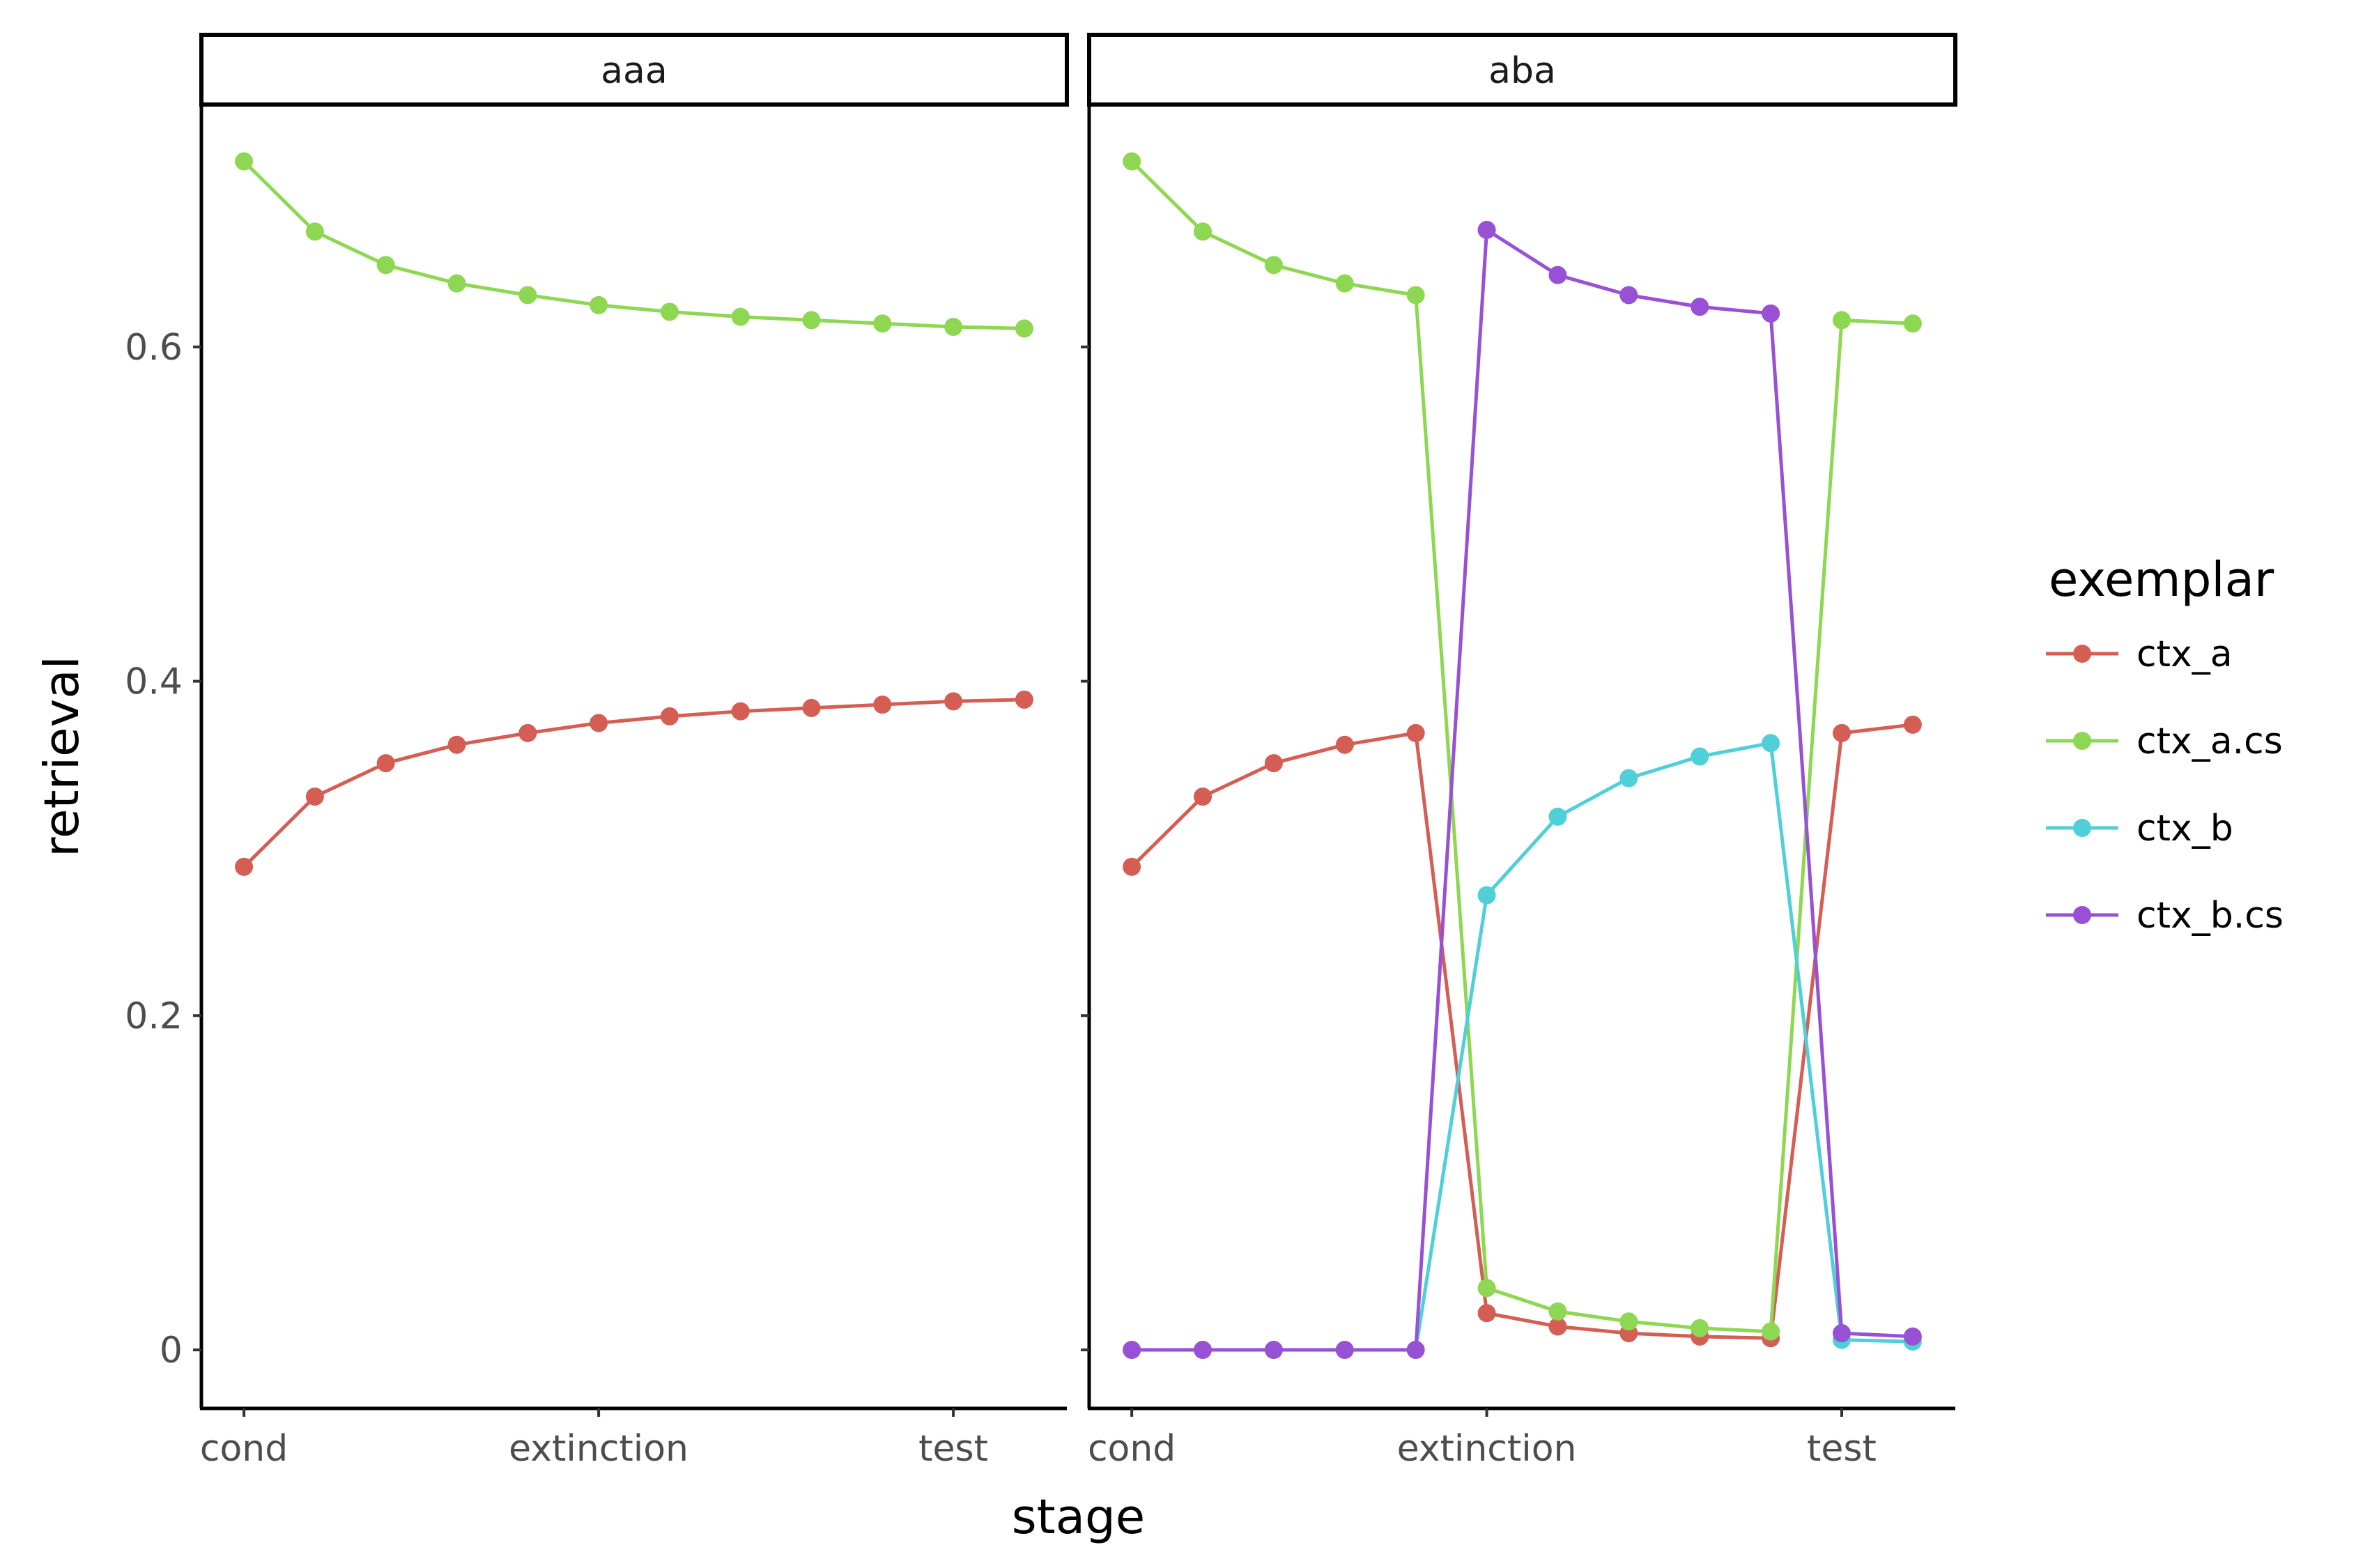  I want to click on series-ctx_a.cs, so click(634, 245).